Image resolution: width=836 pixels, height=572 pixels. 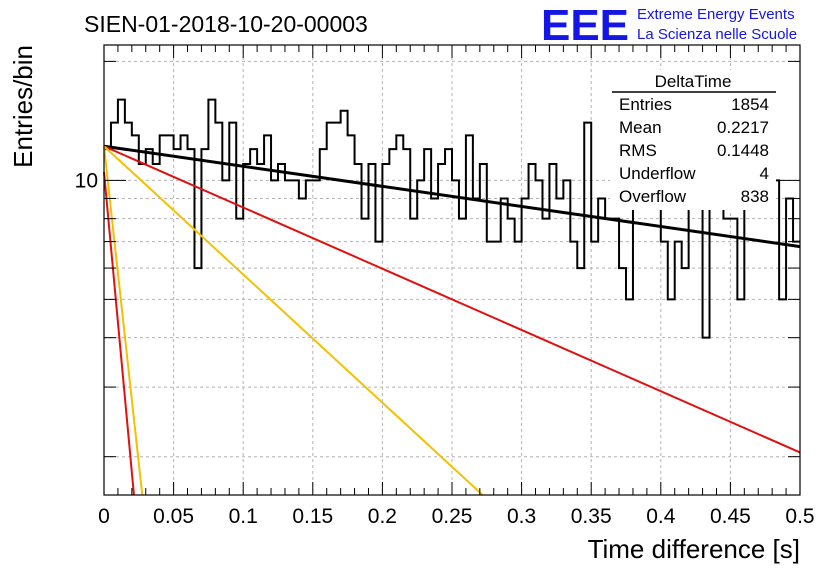 What do you see at coordinates (694, 549) in the screenshot?
I see `x-axis-label: Time difference [s]` at bounding box center [694, 549].